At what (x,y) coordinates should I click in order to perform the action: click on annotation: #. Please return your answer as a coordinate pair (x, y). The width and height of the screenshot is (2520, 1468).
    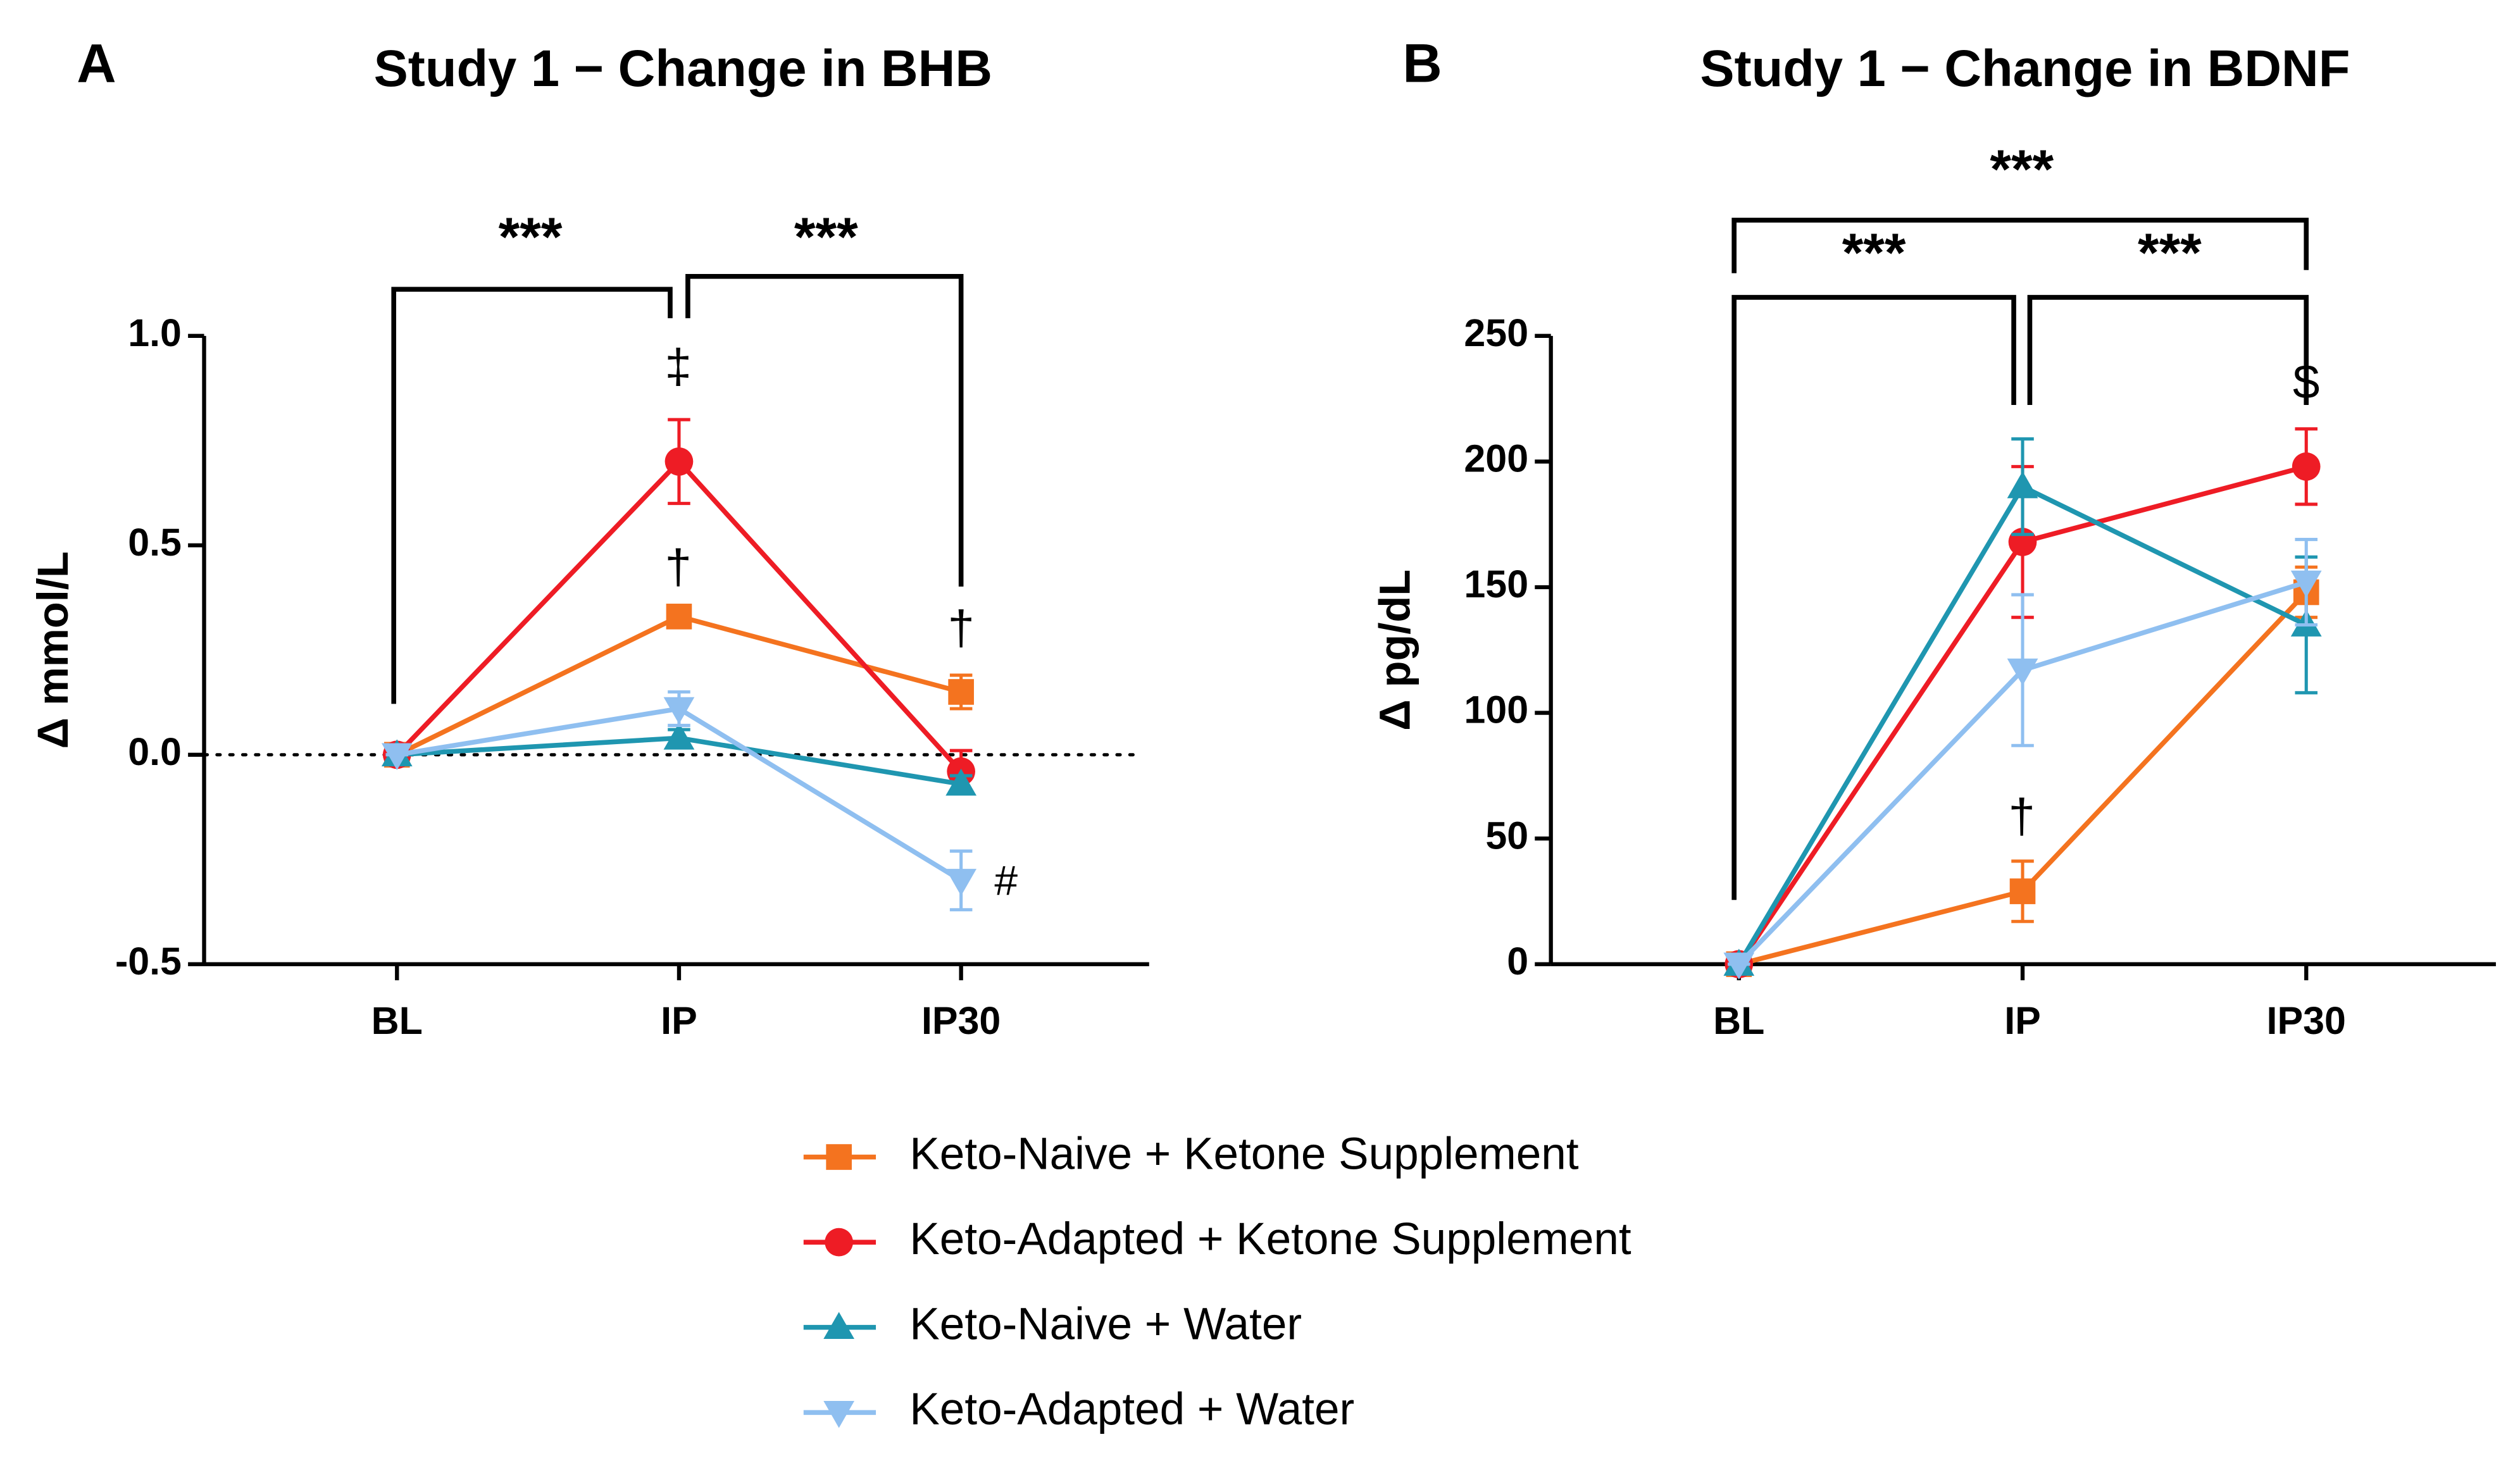
    Looking at the image, I should click on (1006, 880).